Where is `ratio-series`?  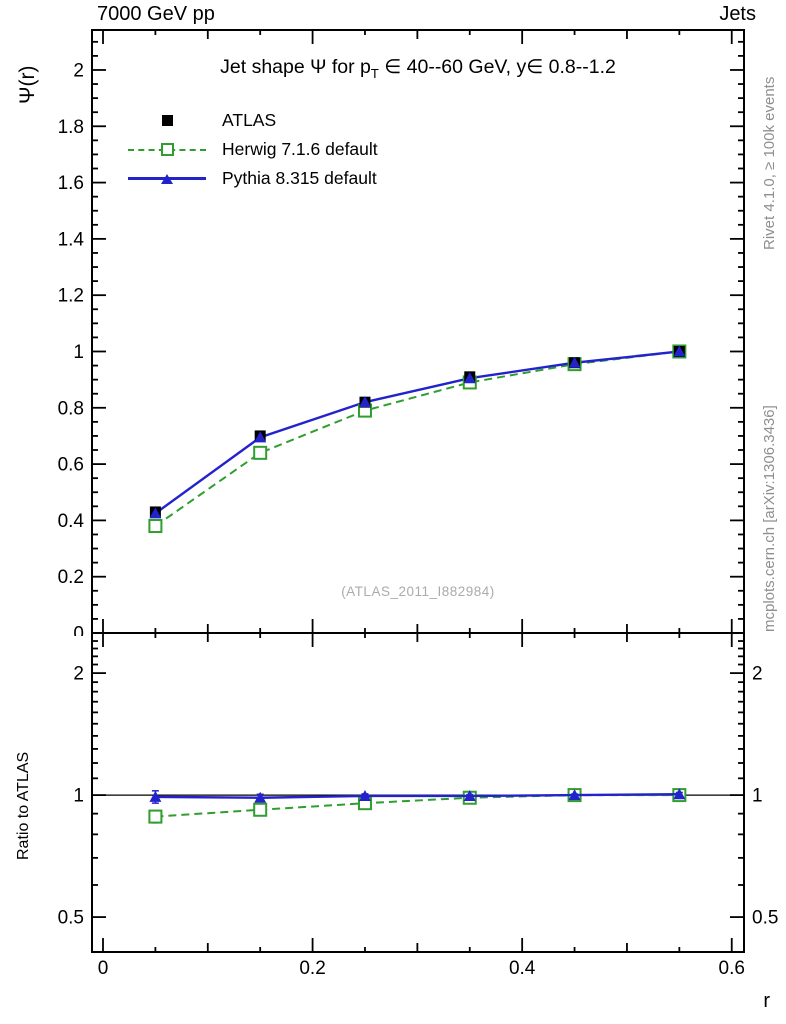
ratio-series is located at coordinates (418, 806).